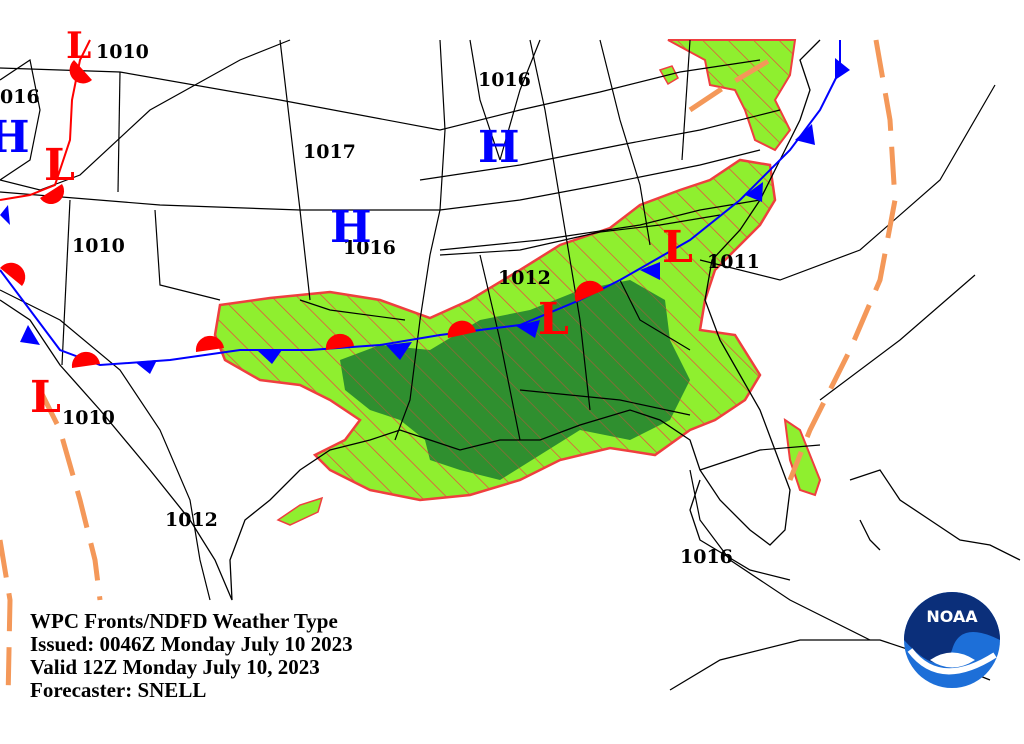 Image resolution: width=1024 pixels, height=744 pixels. Describe the element at coordinates (952, 640) in the screenshot. I see `noaa-logo: NOAA` at that location.